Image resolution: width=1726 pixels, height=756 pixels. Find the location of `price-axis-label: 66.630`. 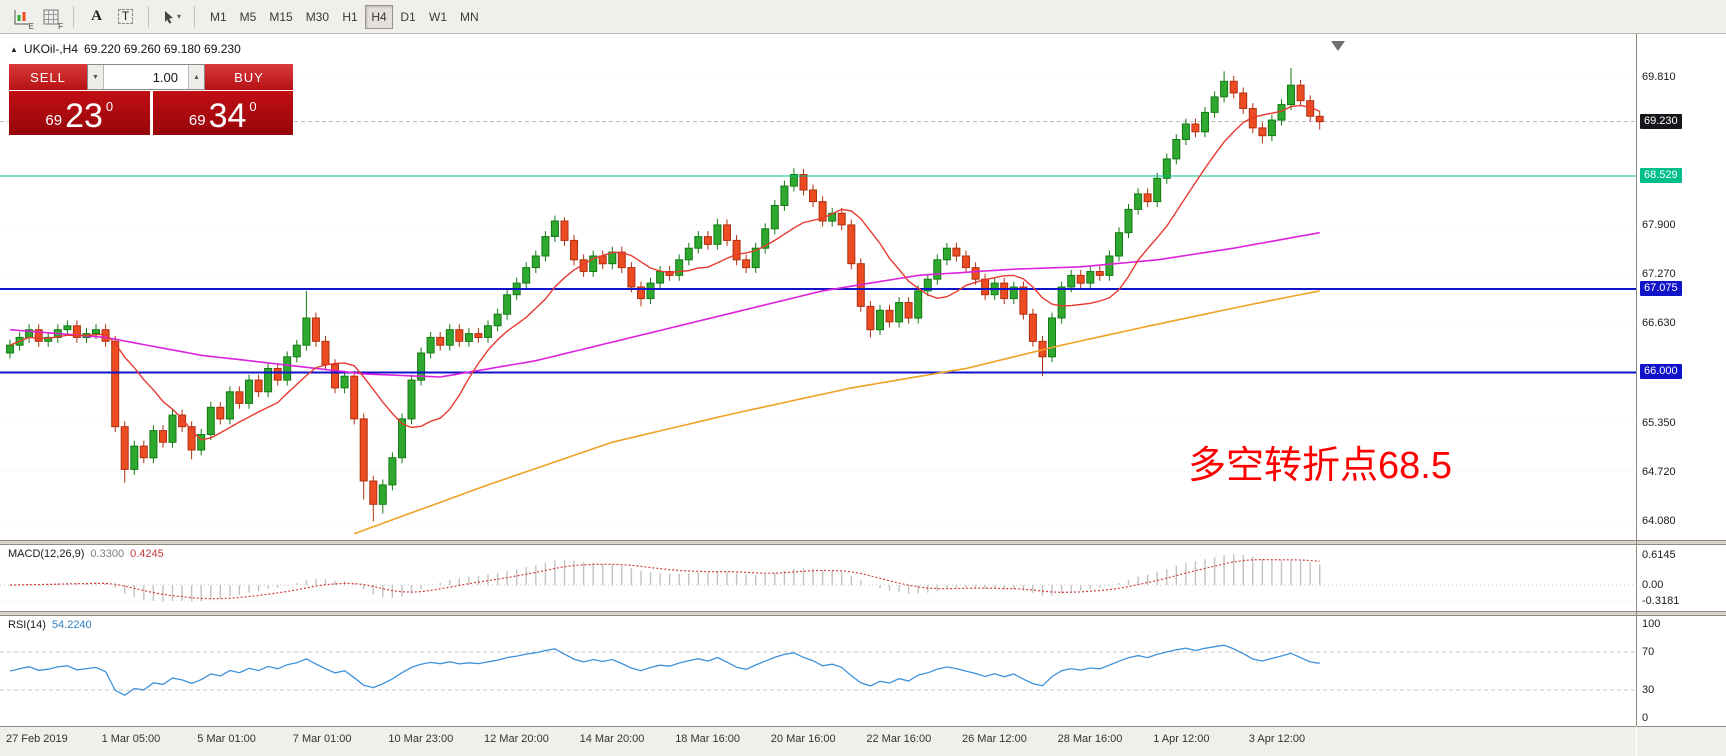

price-axis-label: 66.630 is located at coordinates (1659, 323).